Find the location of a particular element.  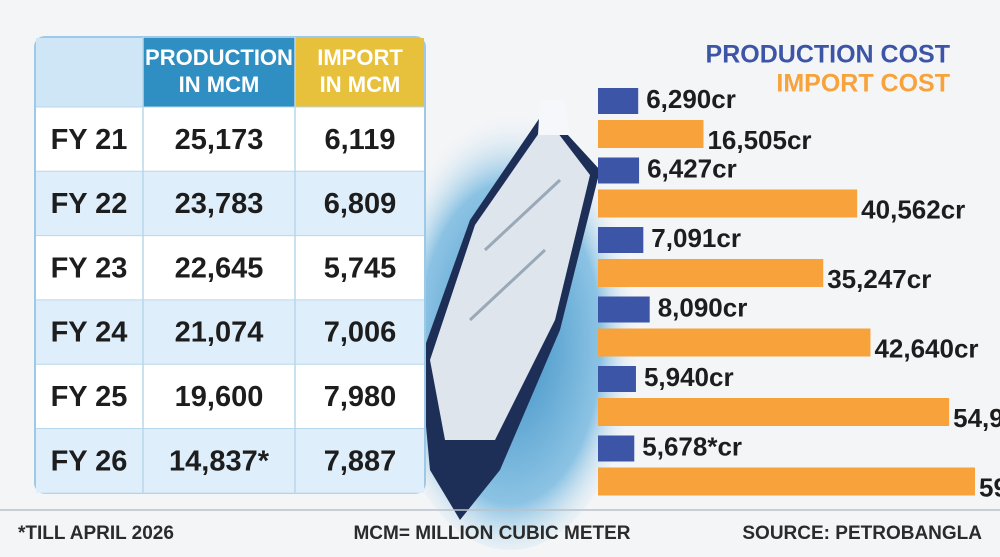

value-label: 42,640cr is located at coordinates (926, 348).